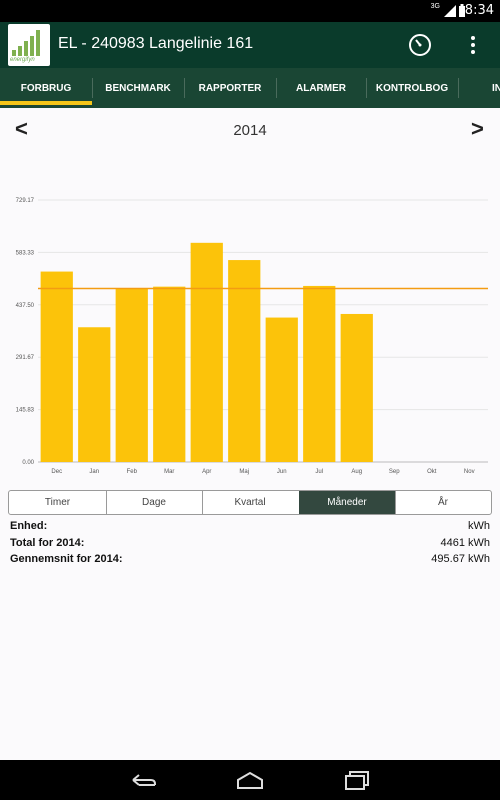  I want to click on logo-bars-icon, so click(26, 43).